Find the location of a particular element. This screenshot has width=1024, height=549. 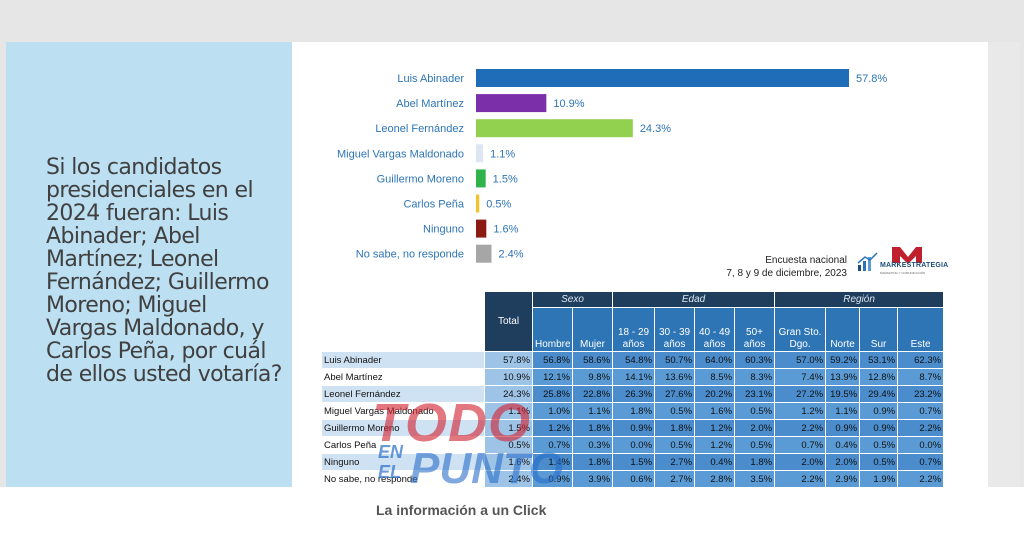

subheader-cell: Mujer is located at coordinates (592, 329).